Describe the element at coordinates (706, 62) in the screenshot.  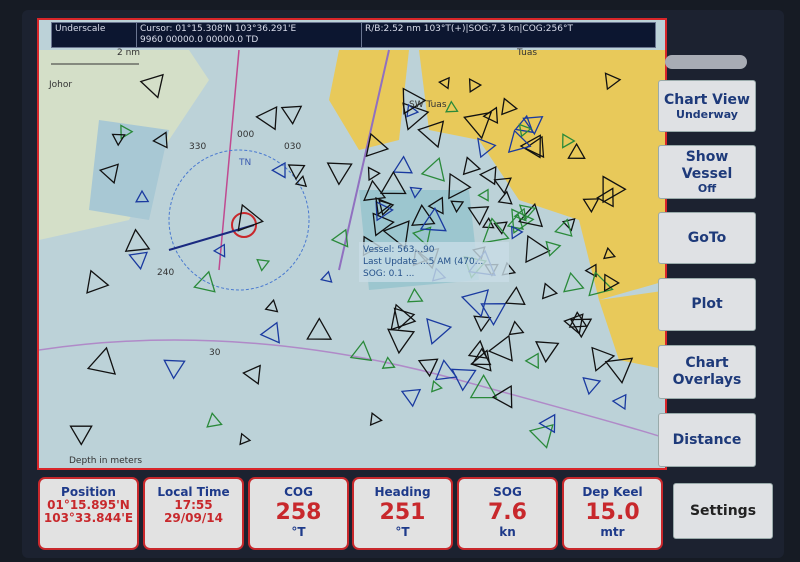
I see `scroll-handle` at that location.